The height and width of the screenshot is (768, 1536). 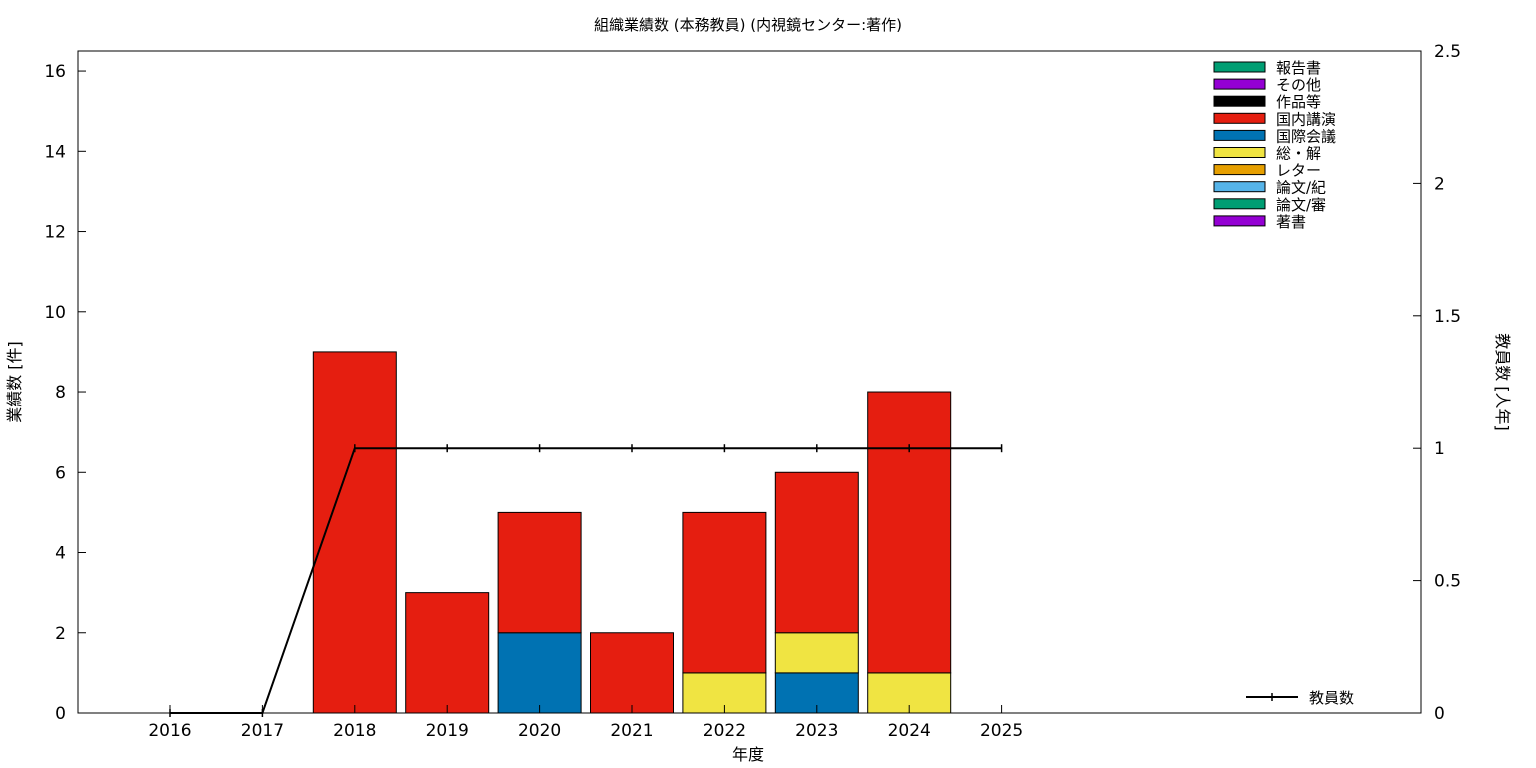 What do you see at coordinates (724, 592) in the screenshot?
I see `bar-2022-国内講演` at bounding box center [724, 592].